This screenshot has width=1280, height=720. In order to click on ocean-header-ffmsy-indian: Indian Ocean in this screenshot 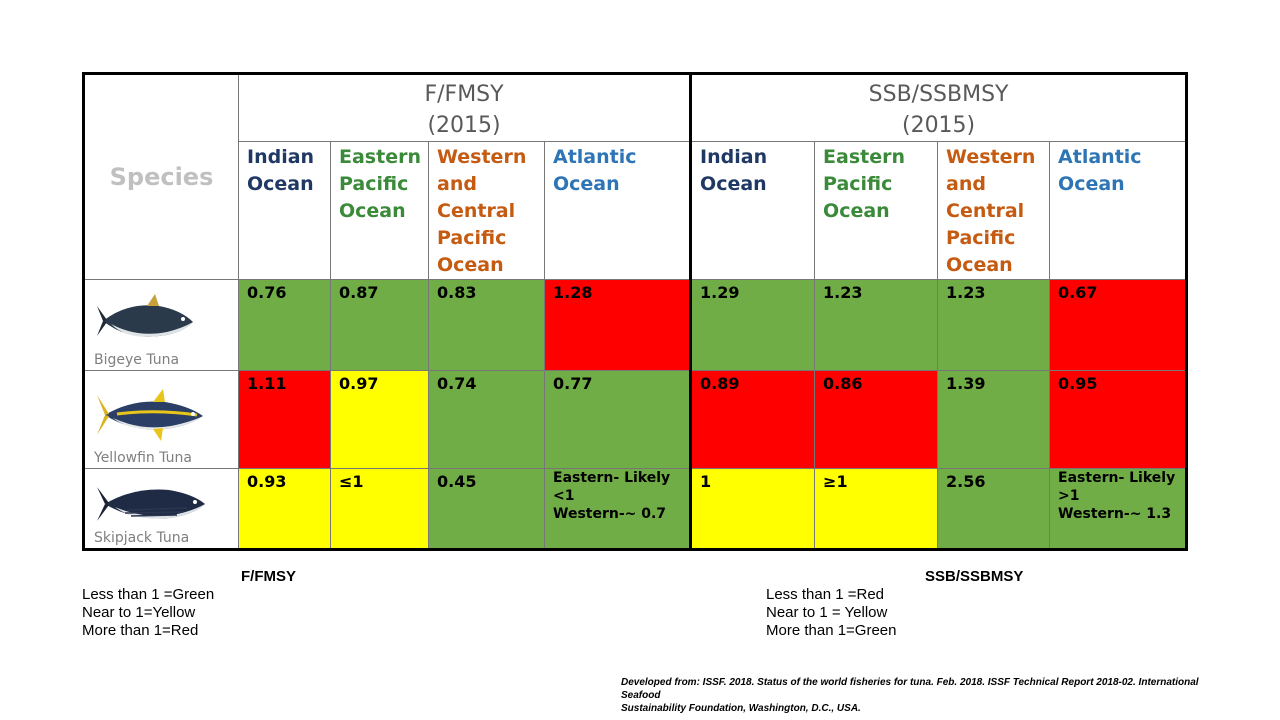, I will do `click(284, 210)`.